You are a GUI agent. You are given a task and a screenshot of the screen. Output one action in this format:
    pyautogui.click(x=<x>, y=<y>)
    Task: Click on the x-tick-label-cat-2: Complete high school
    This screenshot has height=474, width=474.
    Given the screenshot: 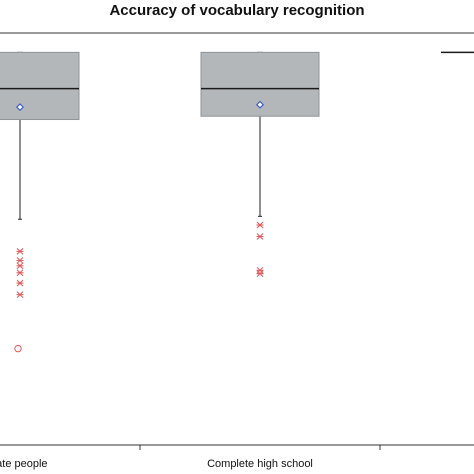 What is the action you would take?
    pyautogui.click(x=260, y=464)
    